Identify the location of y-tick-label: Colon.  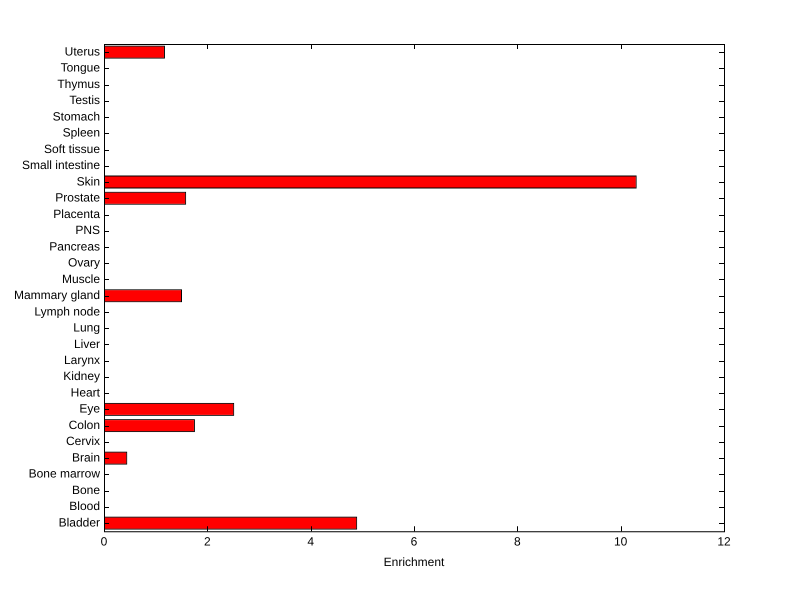
(84, 425).